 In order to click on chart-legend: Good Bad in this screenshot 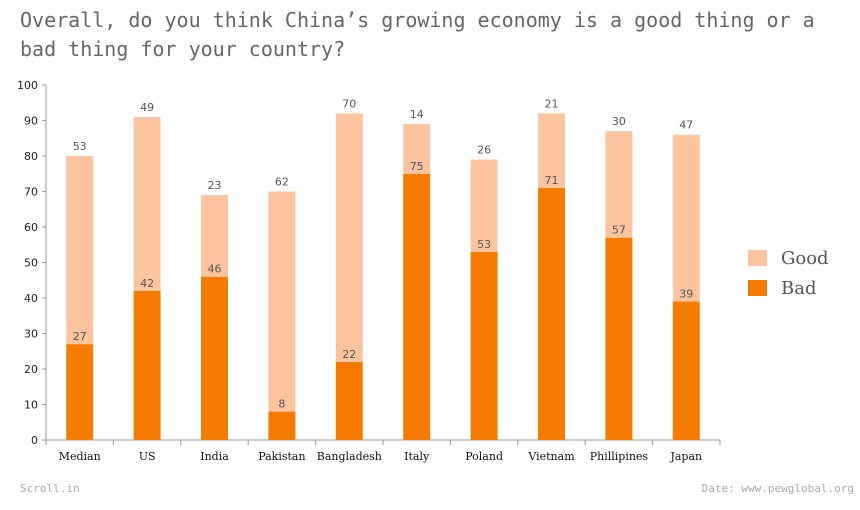, I will do `click(788, 273)`.